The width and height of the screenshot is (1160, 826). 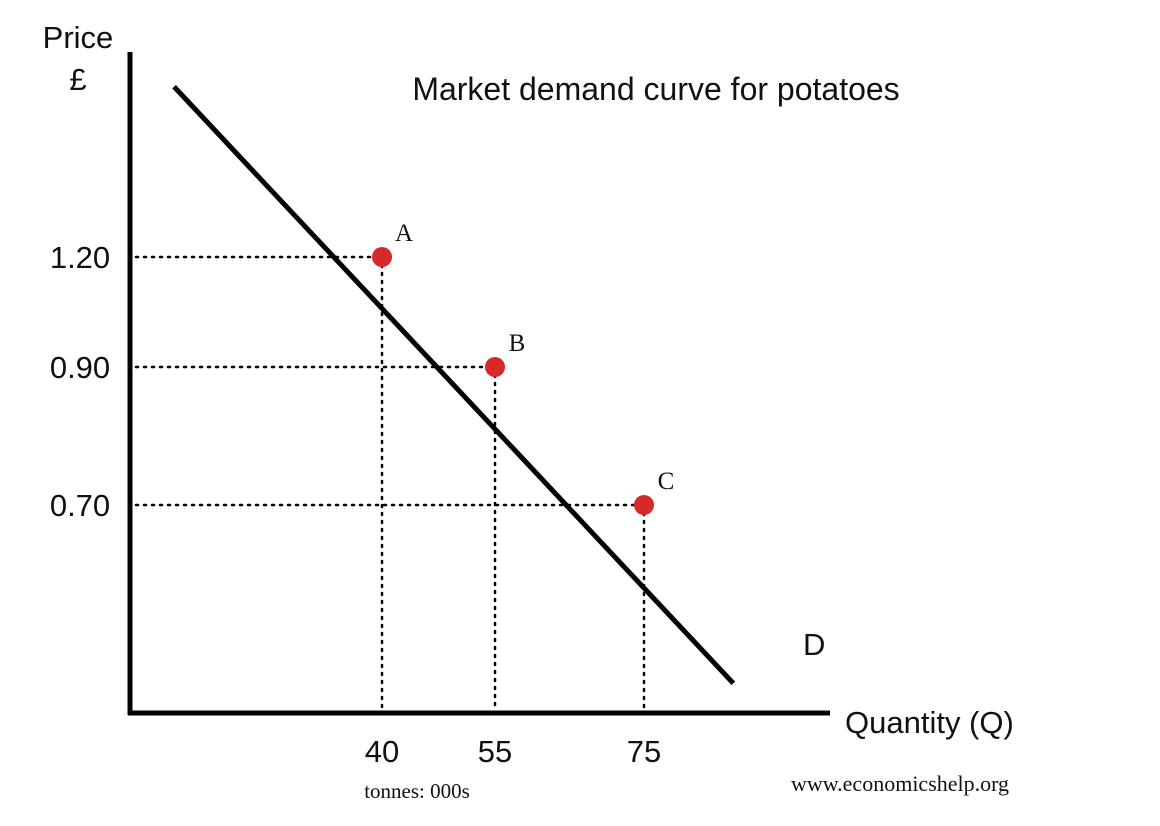 What do you see at coordinates (814, 644) in the screenshot?
I see `curve-label: D` at bounding box center [814, 644].